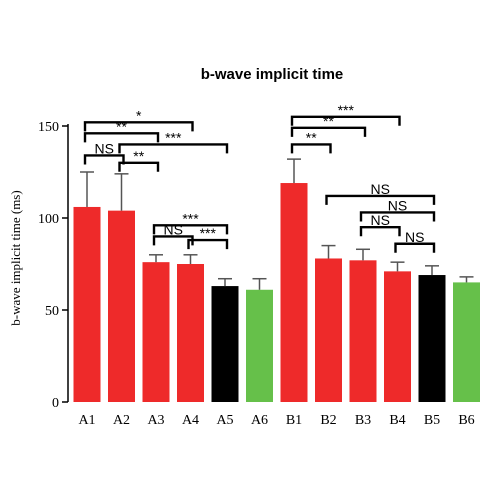 This screenshot has height=500, width=500. Describe the element at coordinates (121, 306) in the screenshot. I see `bar-A2` at that location.